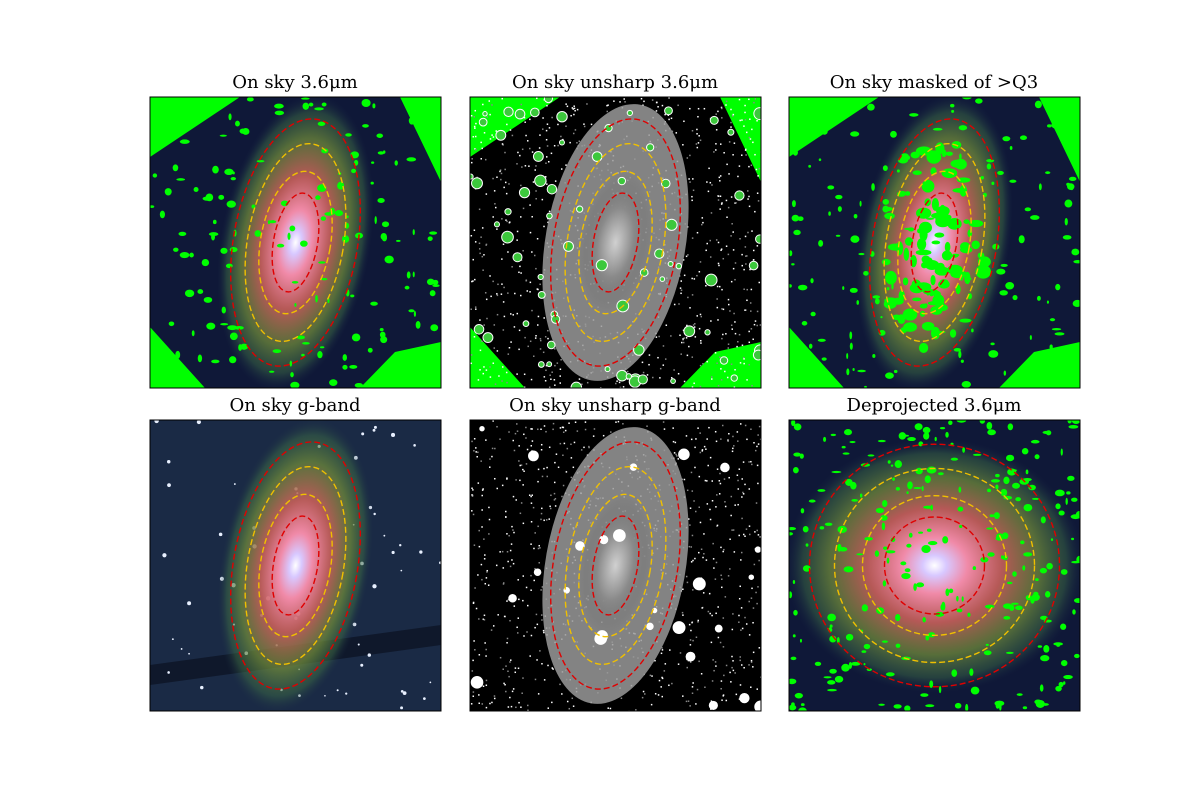 This screenshot has height=800, width=1200. I want to click on panel-frame, so click(615, 565).